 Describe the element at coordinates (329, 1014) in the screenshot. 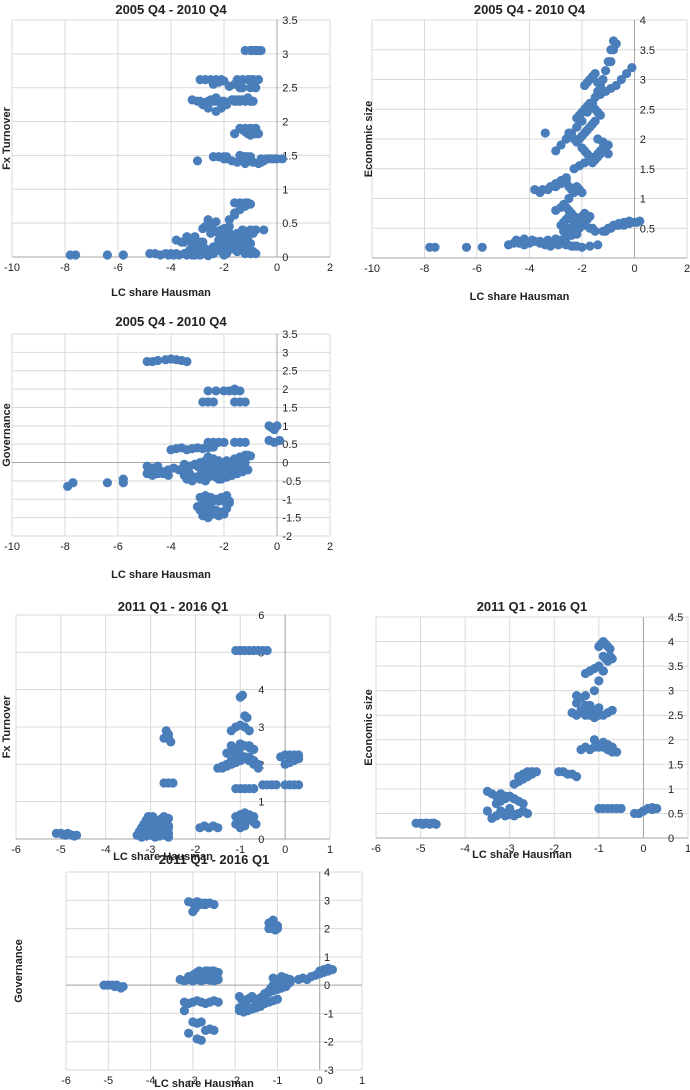

I see `y-tick-label: -1` at that location.